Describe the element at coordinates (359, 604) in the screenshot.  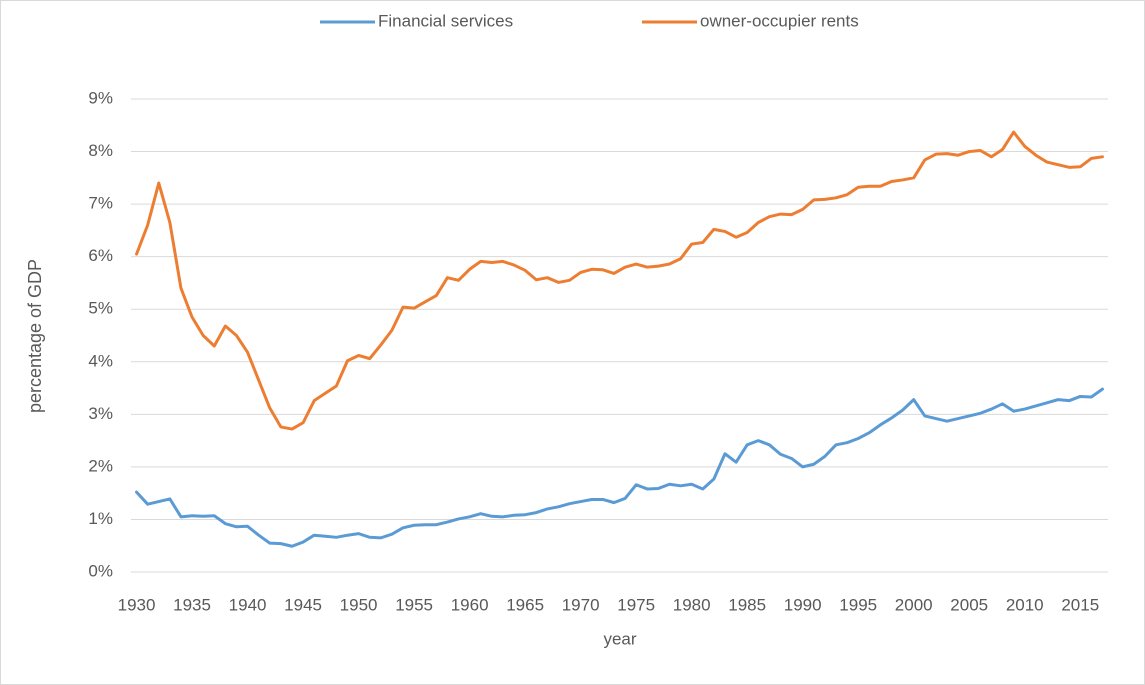
I see `x-tick-label: 1950` at that location.